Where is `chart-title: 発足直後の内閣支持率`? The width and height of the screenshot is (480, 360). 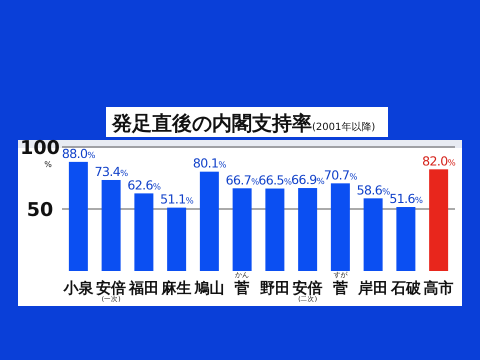
chart-title: 発足直後の内閣支持率 is located at coordinates (211, 123).